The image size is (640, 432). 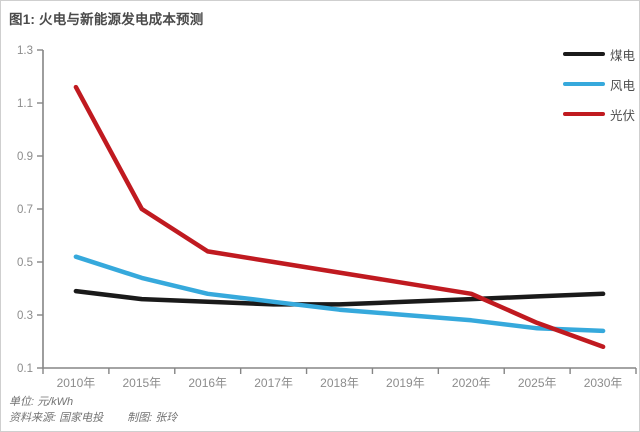 What do you see at coordinates (25, 316) in the screenshot?
I see `y-tick-label: 0.3` at bounding box center [25, 316].